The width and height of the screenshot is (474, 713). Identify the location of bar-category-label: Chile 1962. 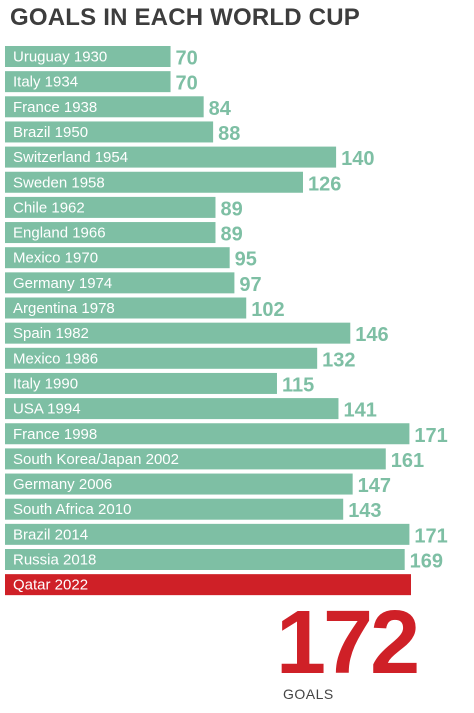
(49, 207).